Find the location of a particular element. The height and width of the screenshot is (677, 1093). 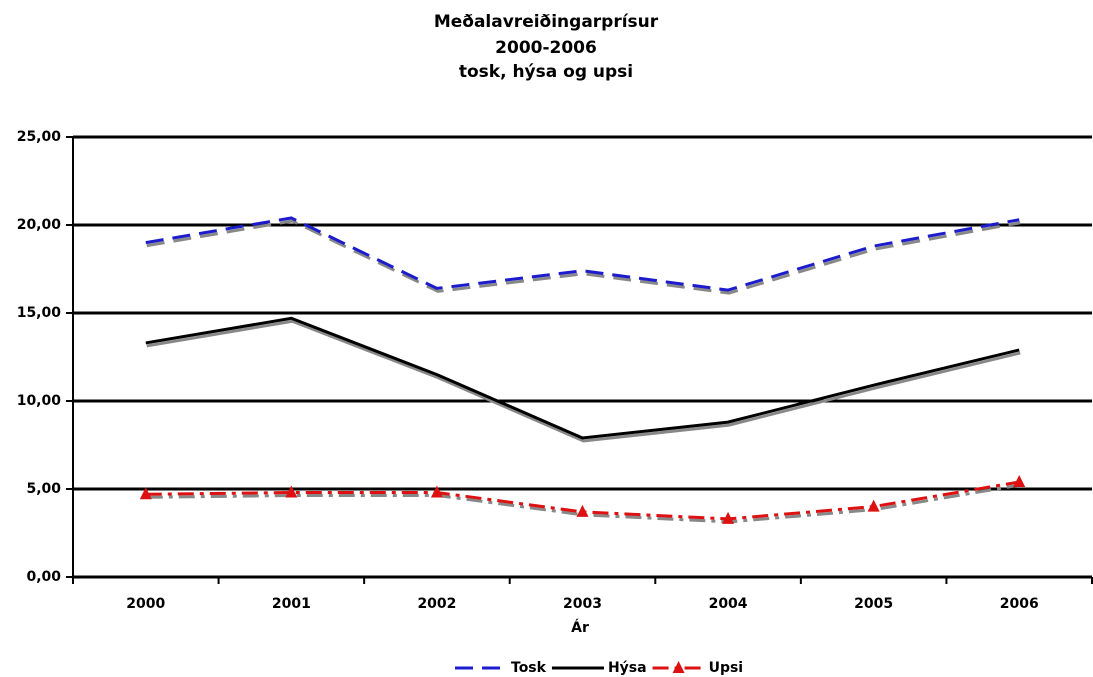

y-tick-label: 25,00 is located at coordinates (39, 137).